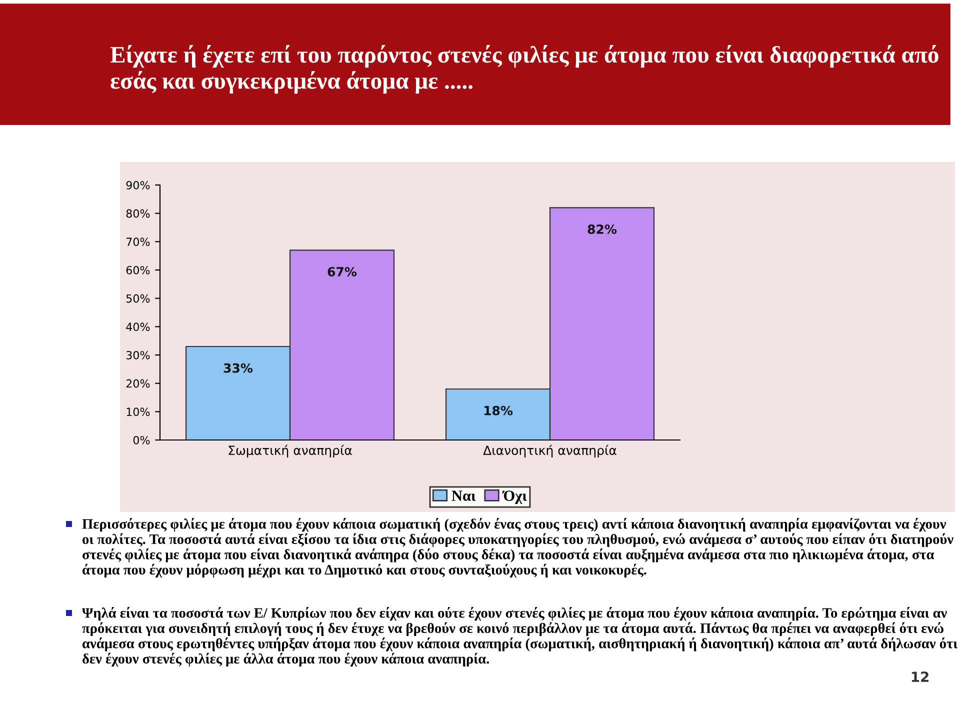  I want to click on text: 12, so click(920, 677).